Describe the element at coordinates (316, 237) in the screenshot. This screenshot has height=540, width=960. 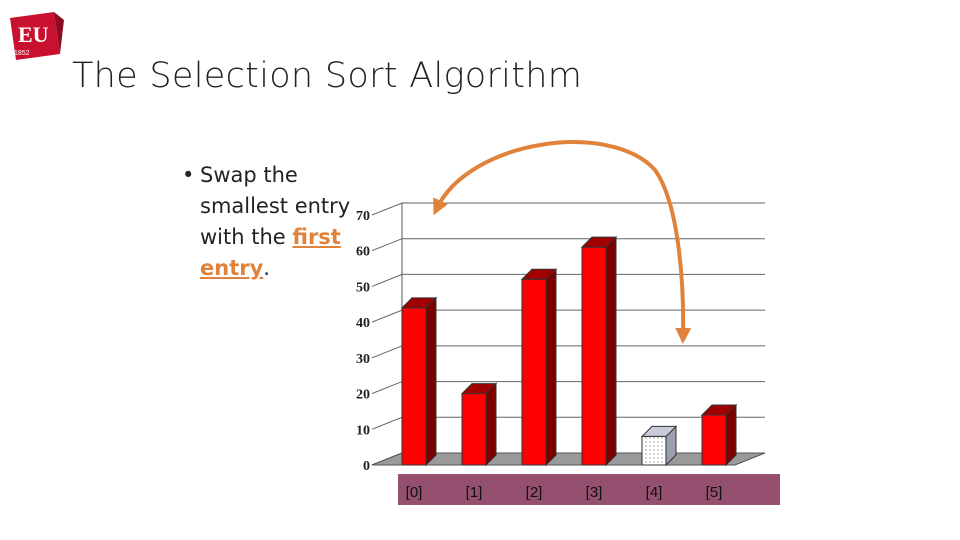
I see `emphasis-first: first` at that location.